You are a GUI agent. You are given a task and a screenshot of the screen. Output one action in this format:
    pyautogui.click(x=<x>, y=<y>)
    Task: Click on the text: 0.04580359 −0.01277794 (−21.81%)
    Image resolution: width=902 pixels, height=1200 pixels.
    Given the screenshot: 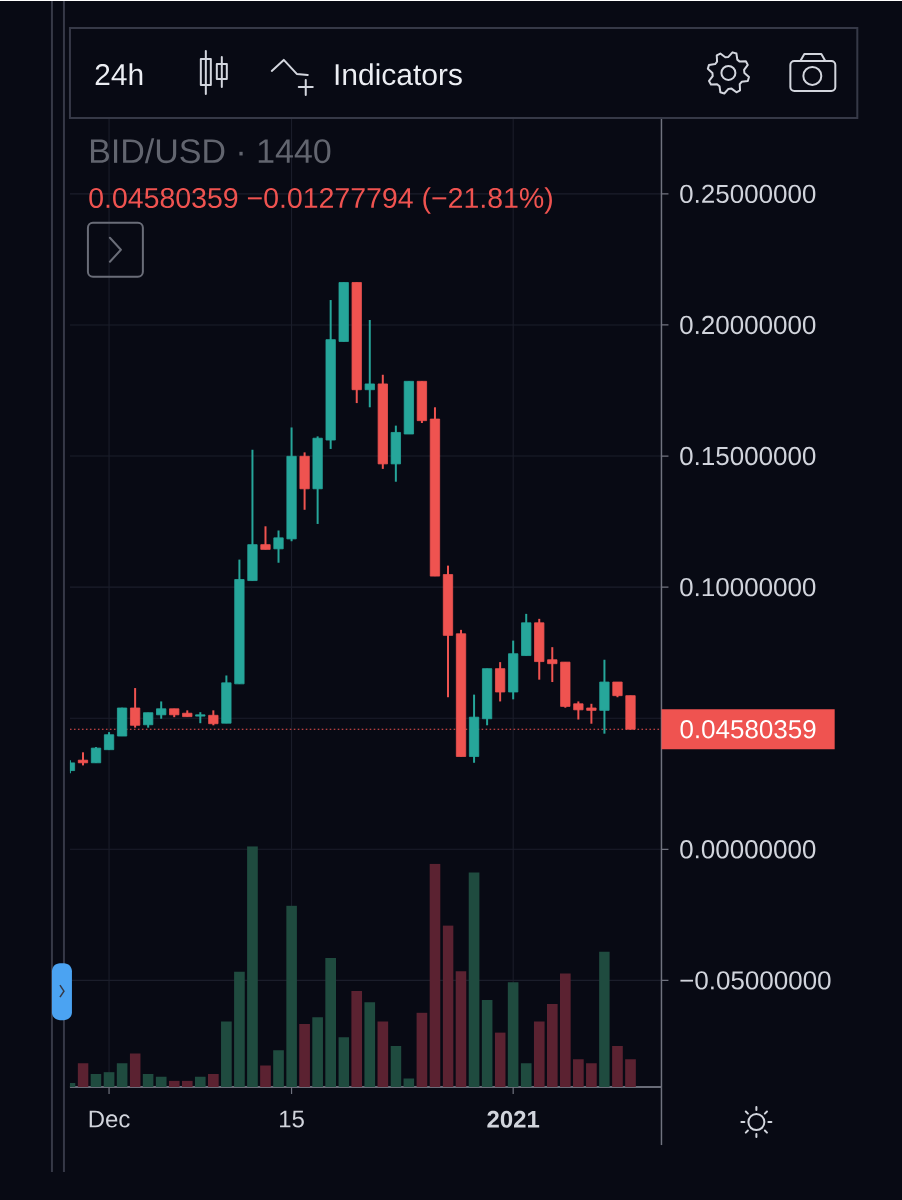 What is the action you would take?
    pyautogui.click(x=320, y=200)
    